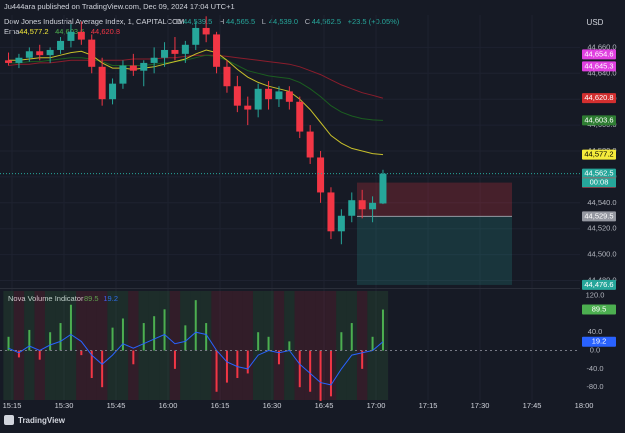  What do you see at coordinates (595, 331) in the screenshot?
I see `y-tick-label: 40.0` at bounding box center [595, 331].